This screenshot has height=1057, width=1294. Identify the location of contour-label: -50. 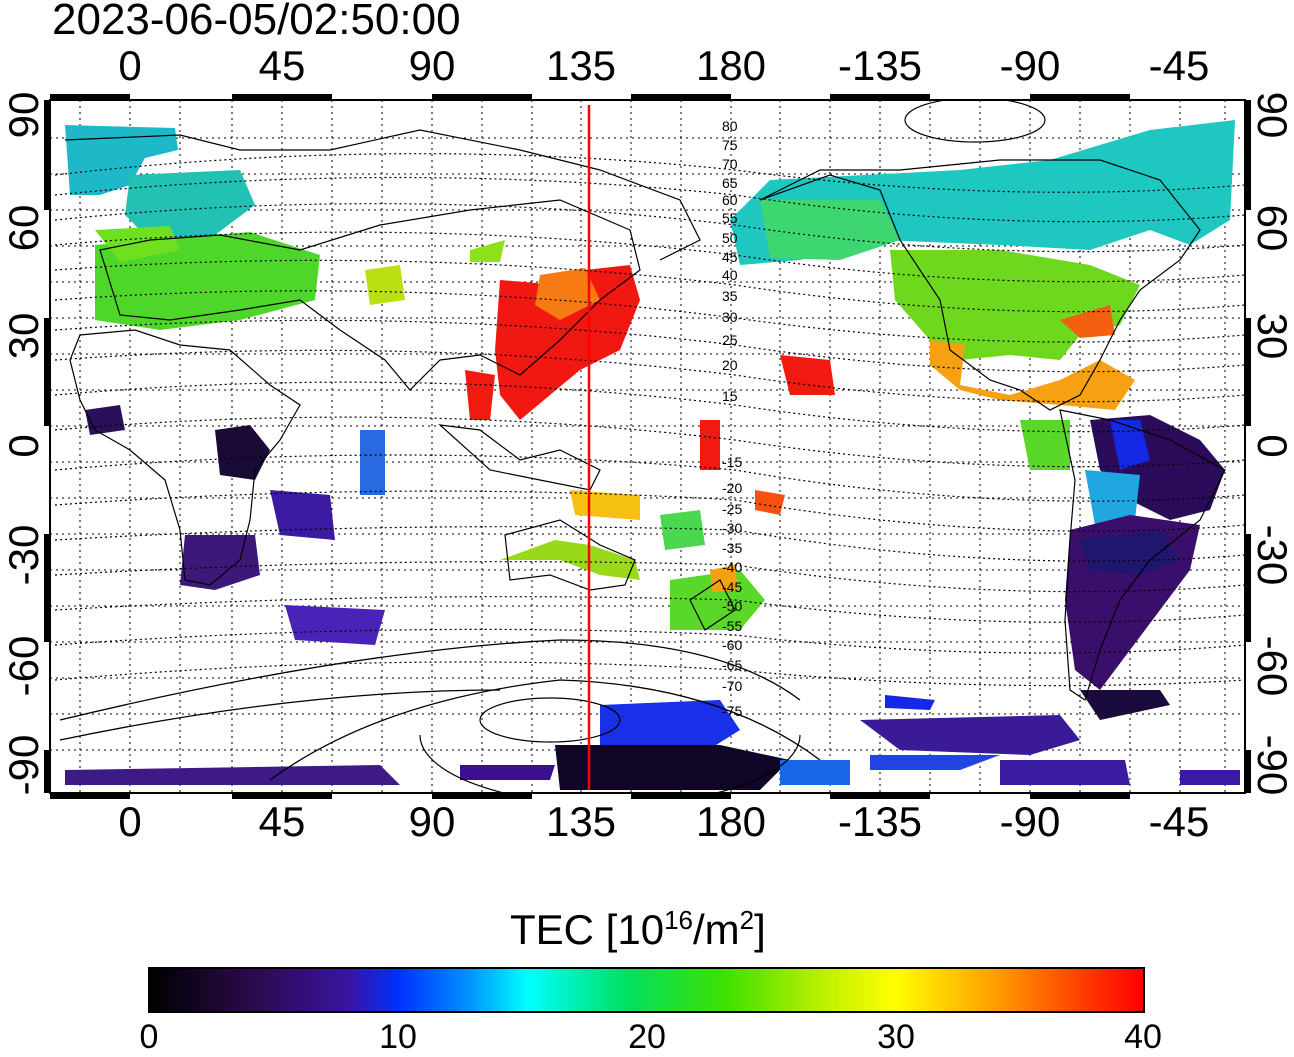
(732, 606).